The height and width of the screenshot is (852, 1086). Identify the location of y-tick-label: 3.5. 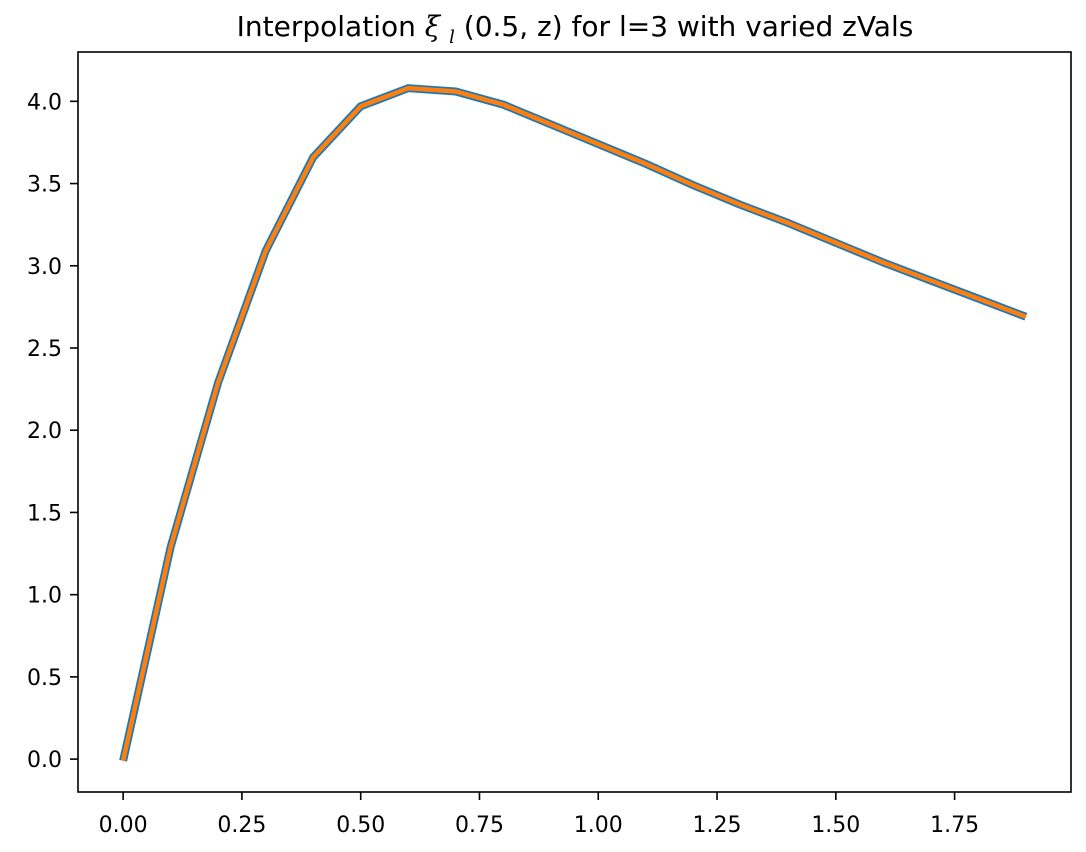
(44, 185).